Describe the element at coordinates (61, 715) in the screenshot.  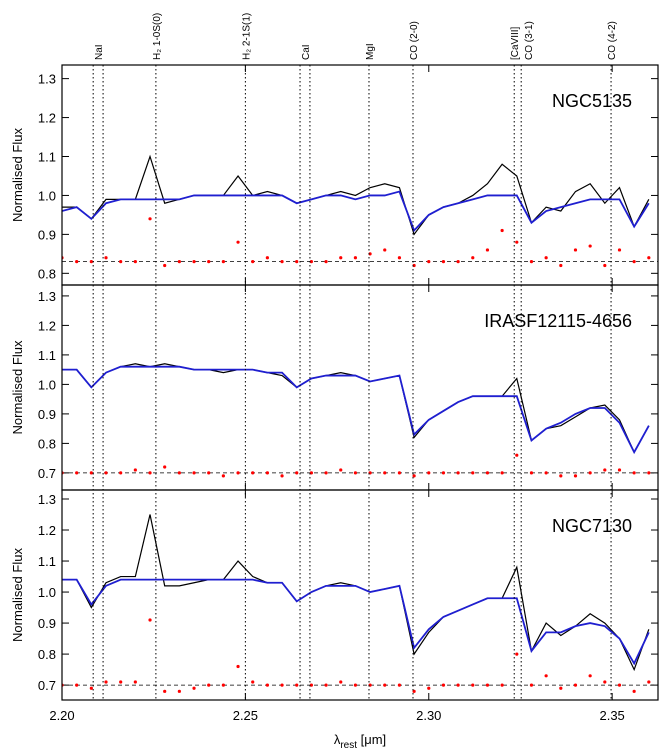
I see `x-tick-label: 2.20` at that location.